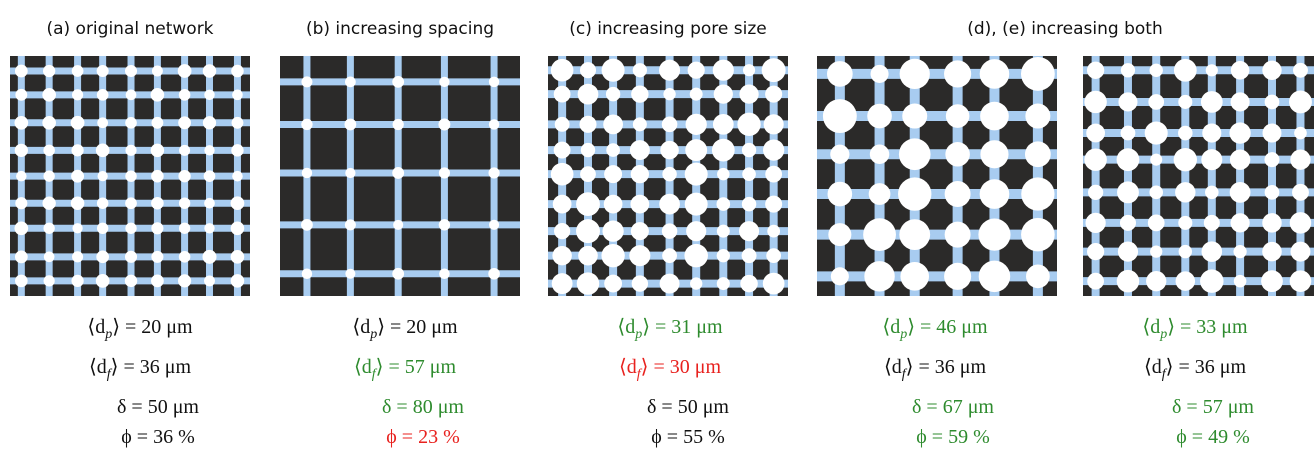 This screenshot has width=1314, height=451. Describe the element at coordinates (129, 29) in the screenshot. I see `panel-title: (a) original network` at that location.